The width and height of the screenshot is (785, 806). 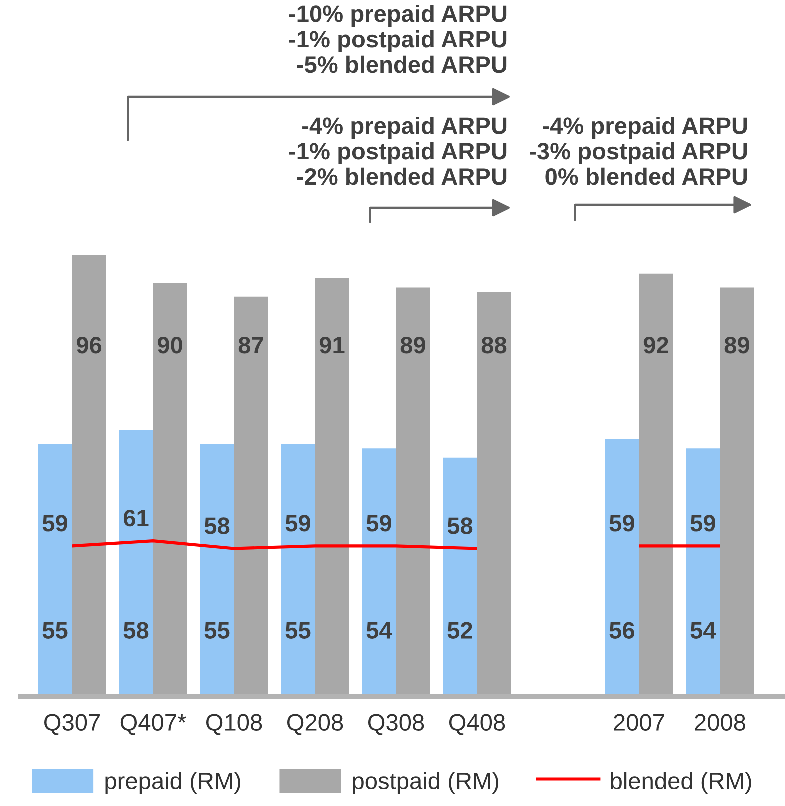 I want to click on data-label: 61, so click(x=136, y=518).